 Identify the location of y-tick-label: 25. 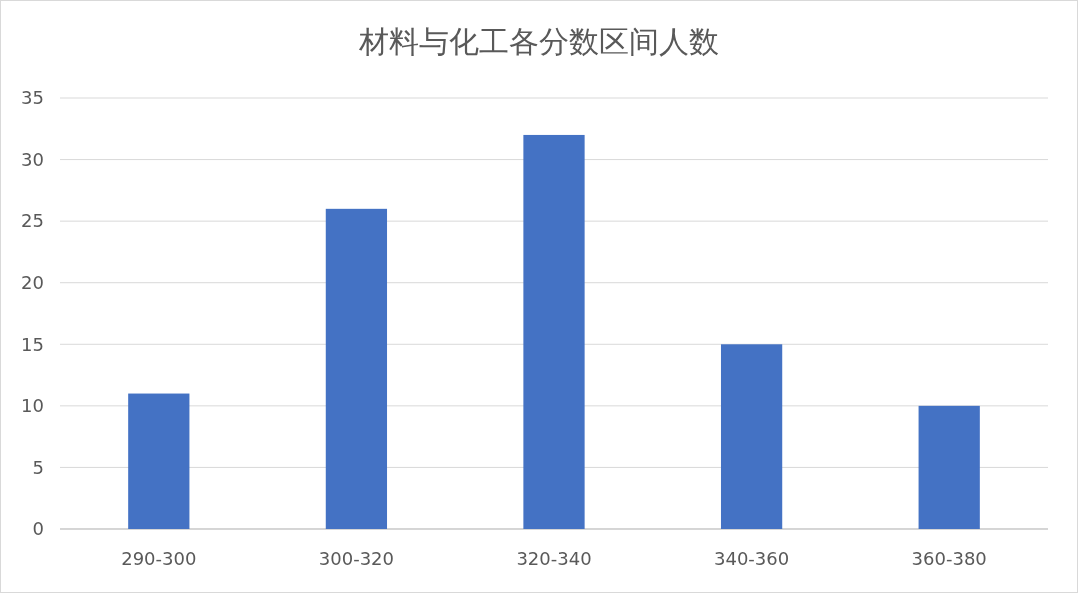
(32, 221).